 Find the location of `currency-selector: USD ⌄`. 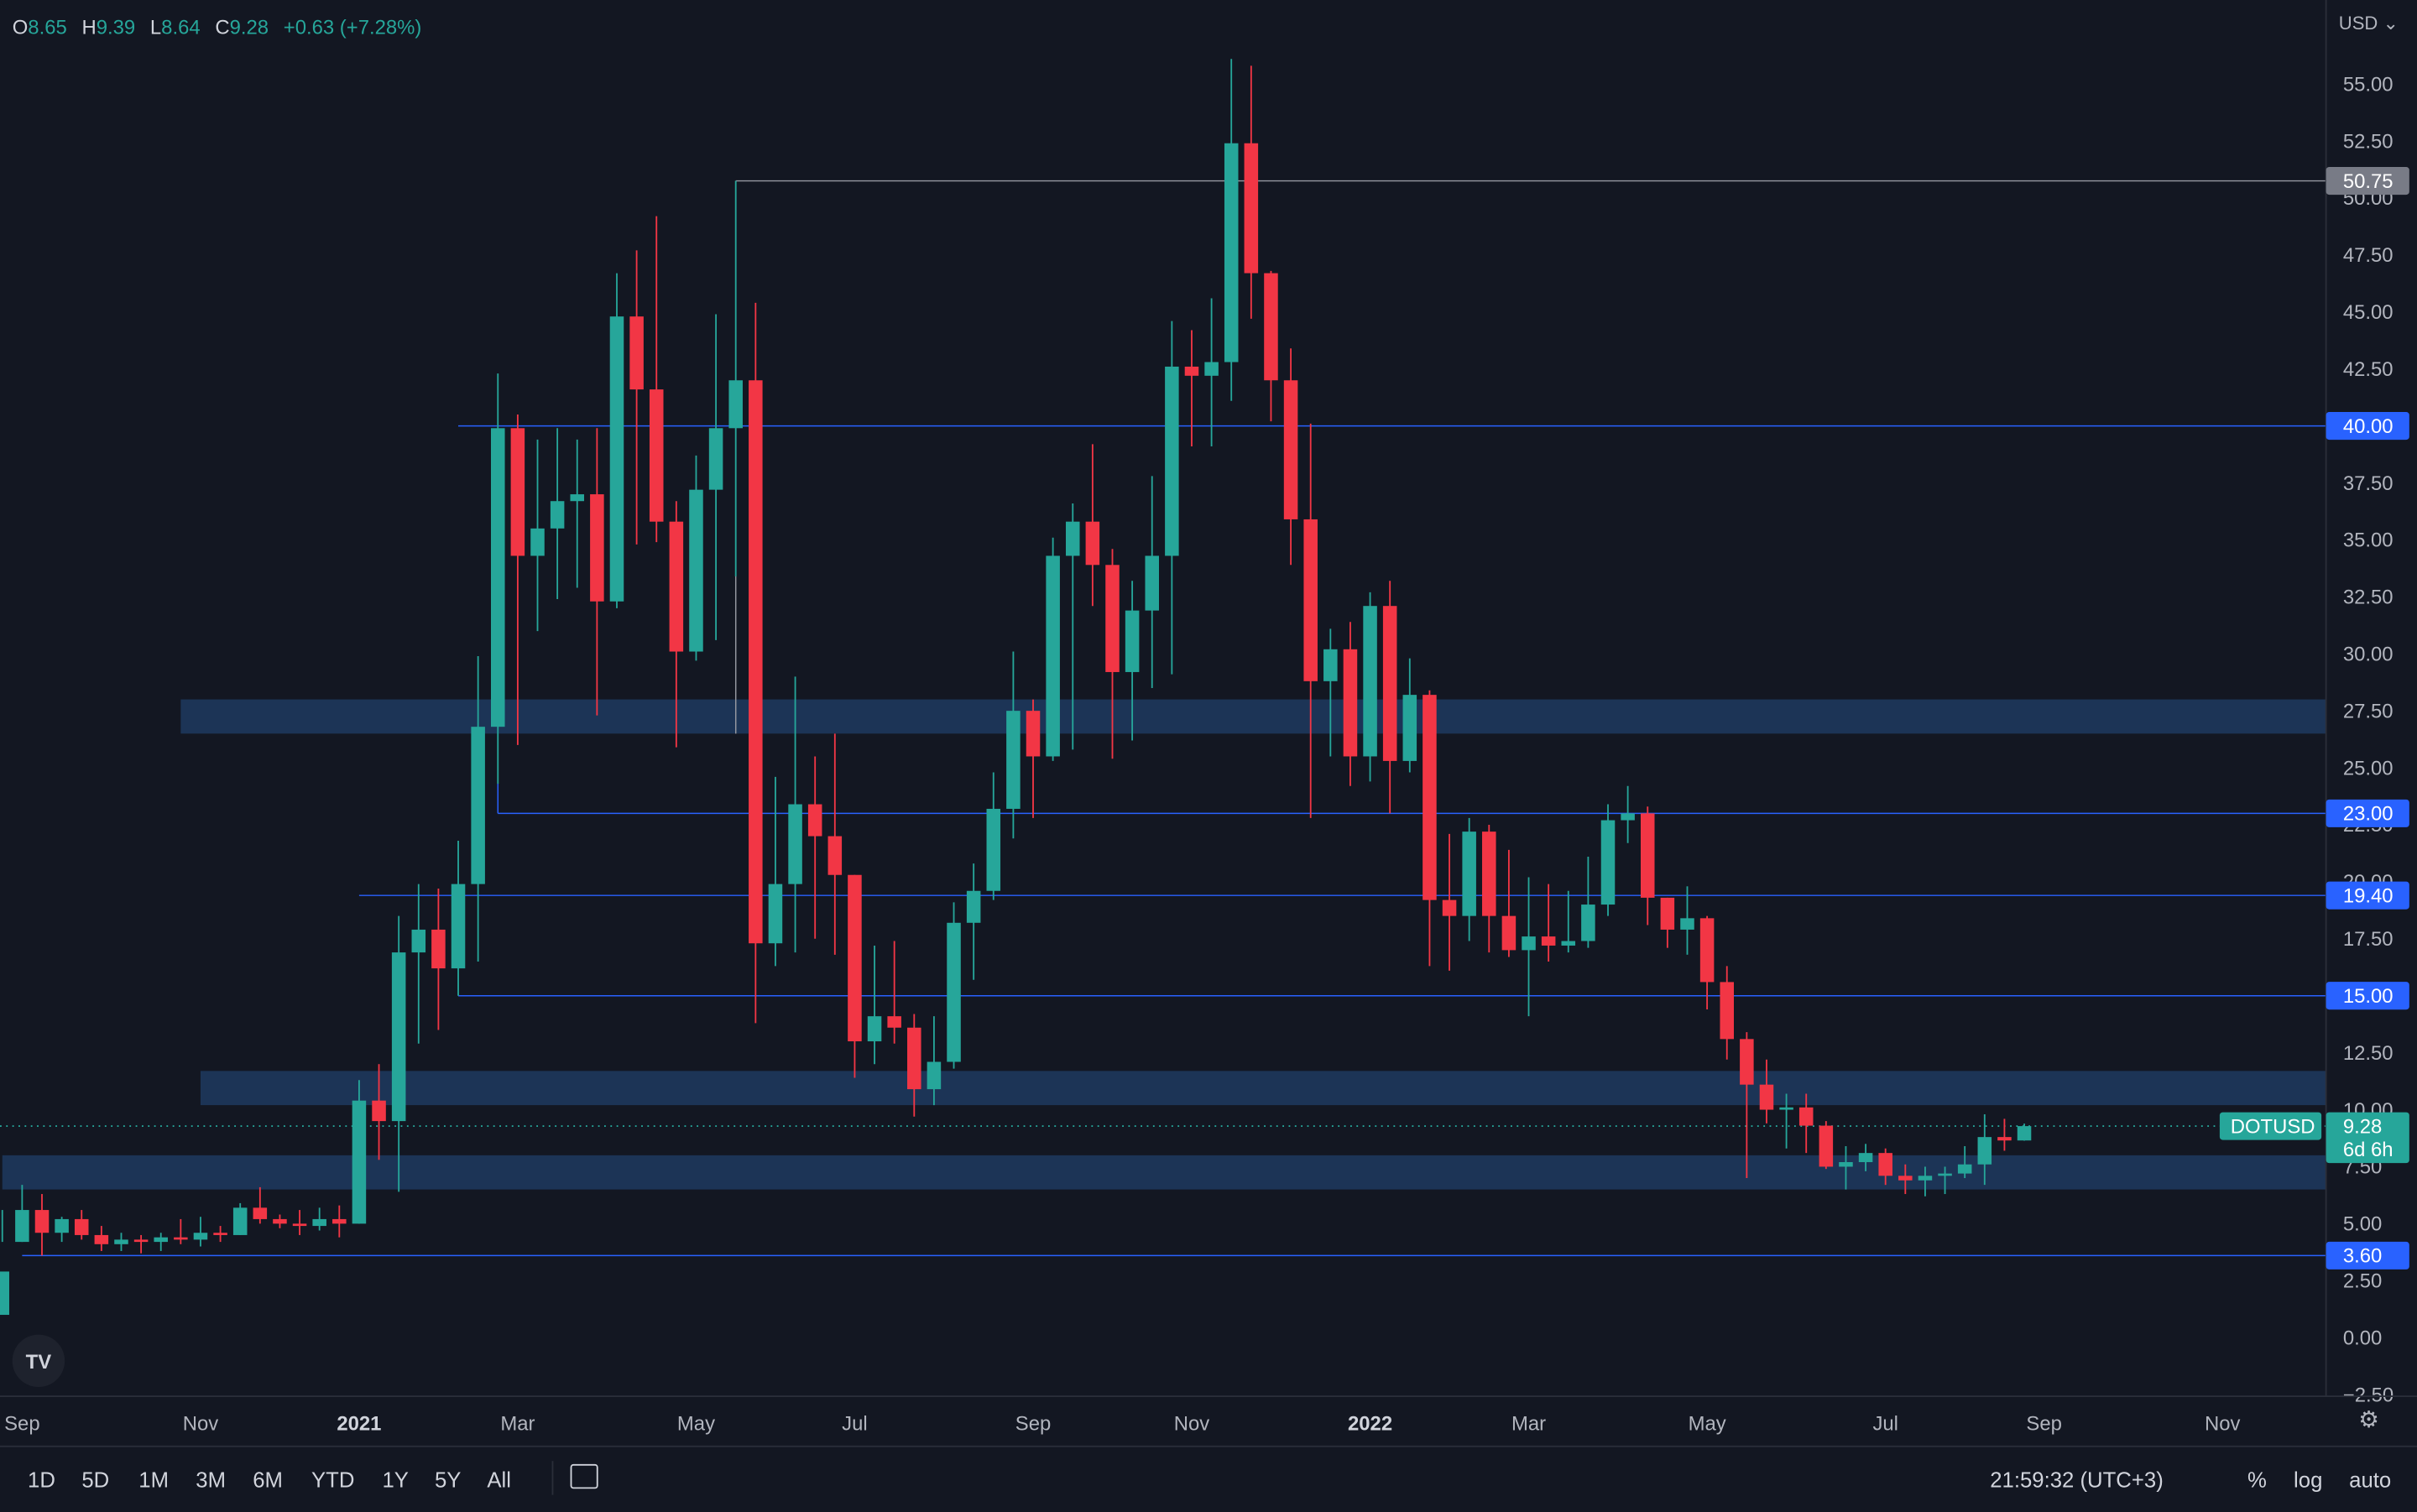

currency-selector: USD ⌄ is located at coordinates (2369, 23).